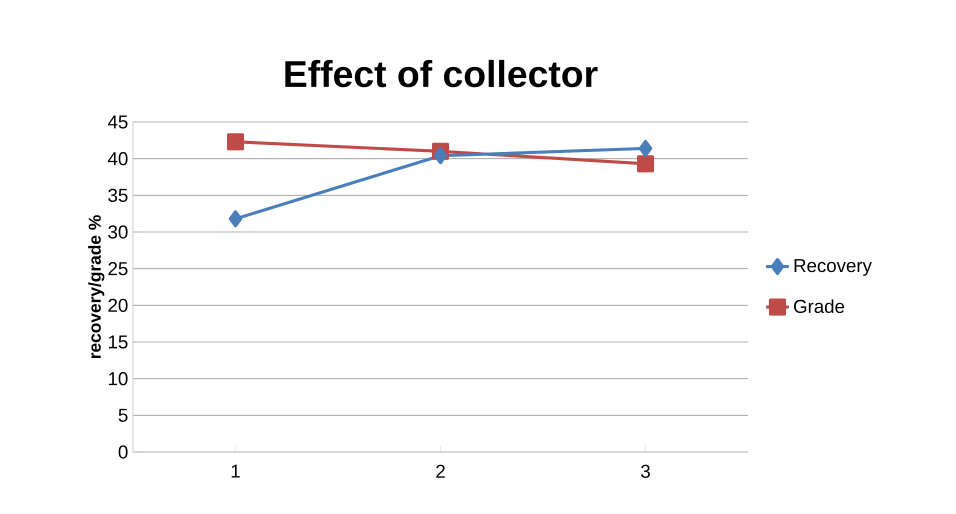 The image size is (956, 514). What do you see at coordinates (441, 74) in the screenshot?
I see `chart-title: Effect of collector` at bounding box center [441, 74].